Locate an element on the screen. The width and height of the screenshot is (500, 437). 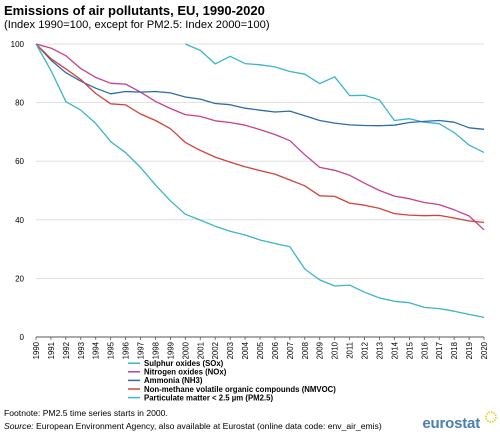
x-tick-label: 2016 is located at coordinates (424, 350).